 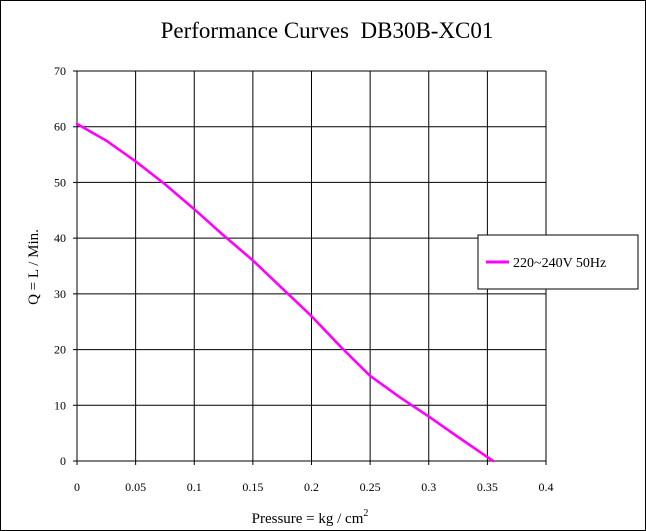 What do you see at coordinates (60, 127) in the screenshot?
I see `y-tick-label: 60` at bounding box center [60, 127].